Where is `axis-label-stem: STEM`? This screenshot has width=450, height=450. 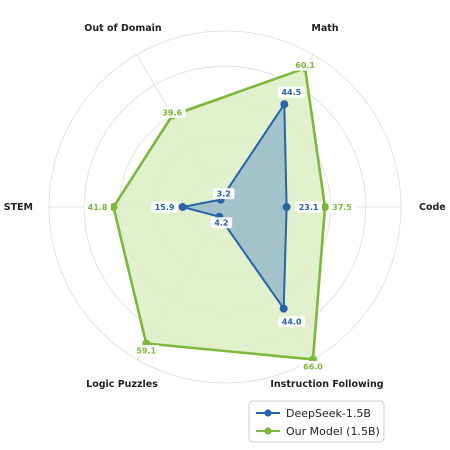
axis-label-stem: STEM is located at coordinates (18, 207).